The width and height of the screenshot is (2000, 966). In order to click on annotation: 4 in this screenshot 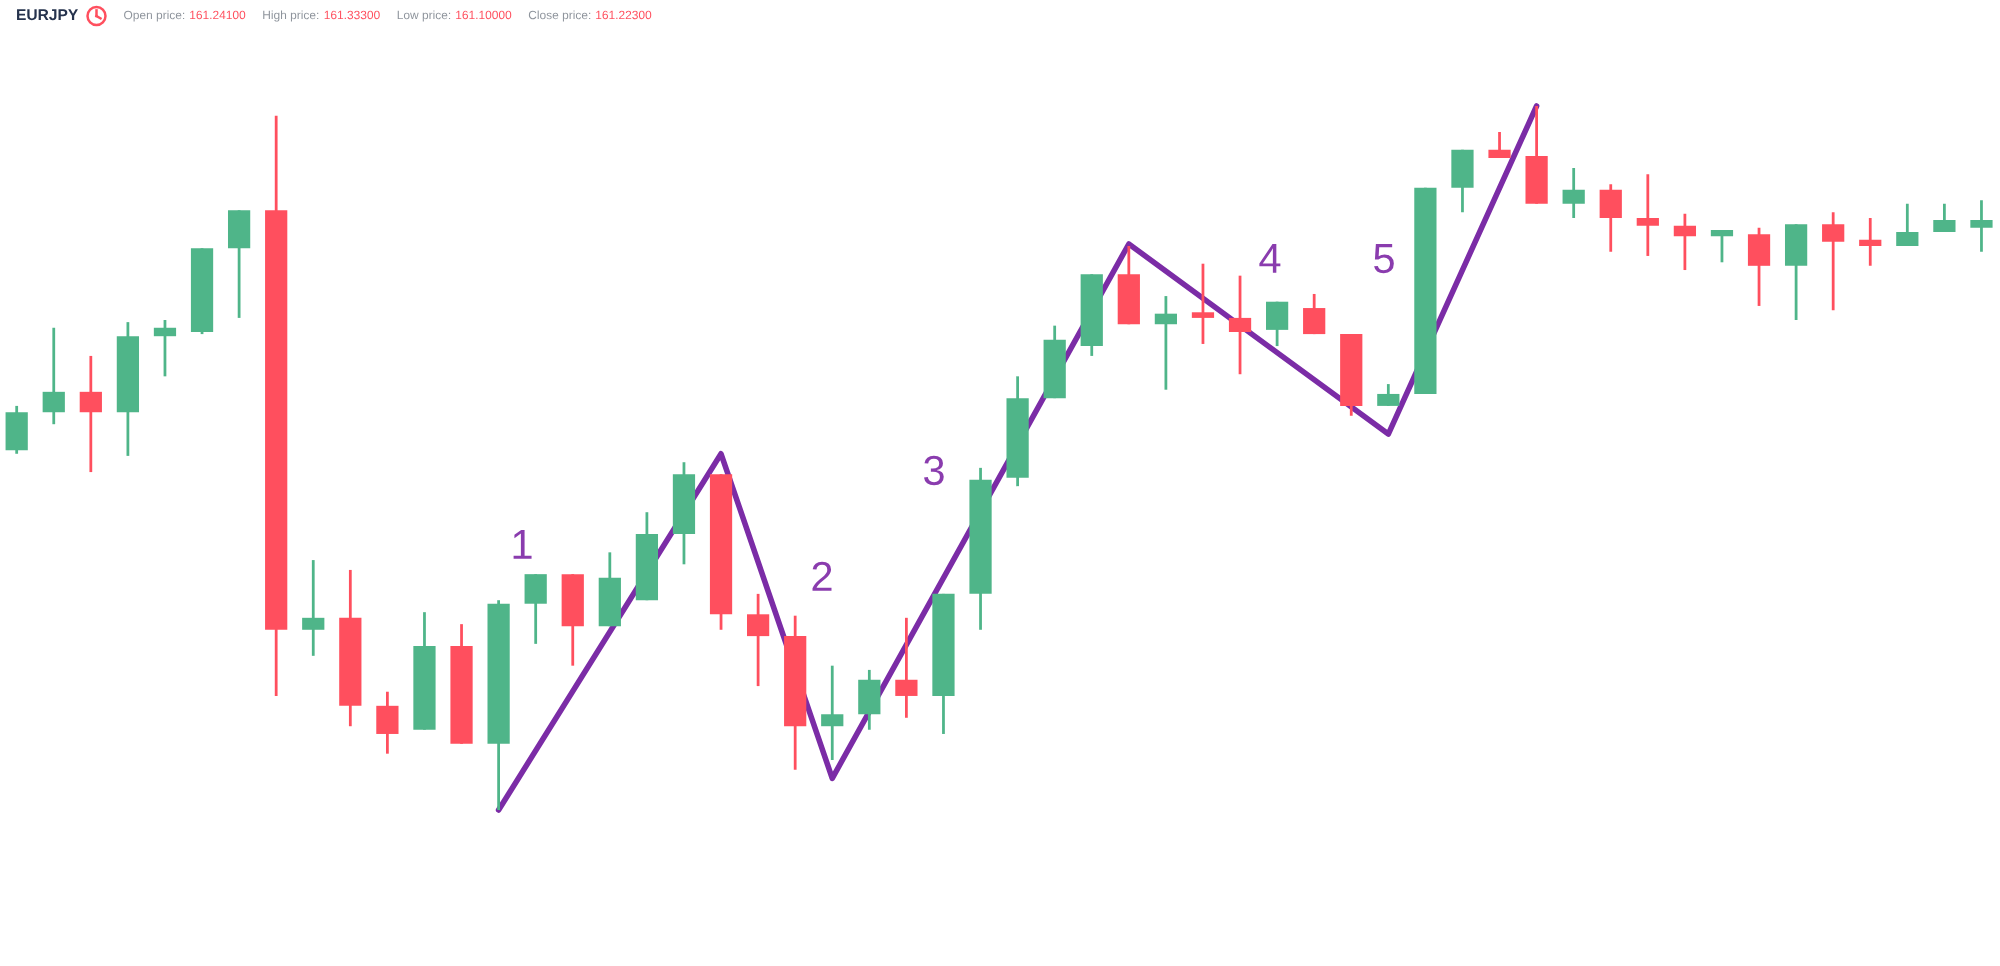, I will do `click(1270, 258)`.